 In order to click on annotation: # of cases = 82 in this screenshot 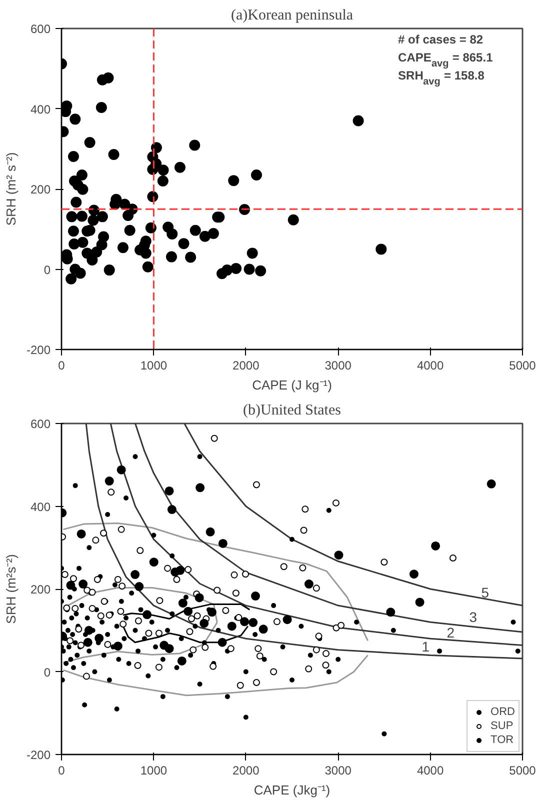, I will do `click(441, 39)`.